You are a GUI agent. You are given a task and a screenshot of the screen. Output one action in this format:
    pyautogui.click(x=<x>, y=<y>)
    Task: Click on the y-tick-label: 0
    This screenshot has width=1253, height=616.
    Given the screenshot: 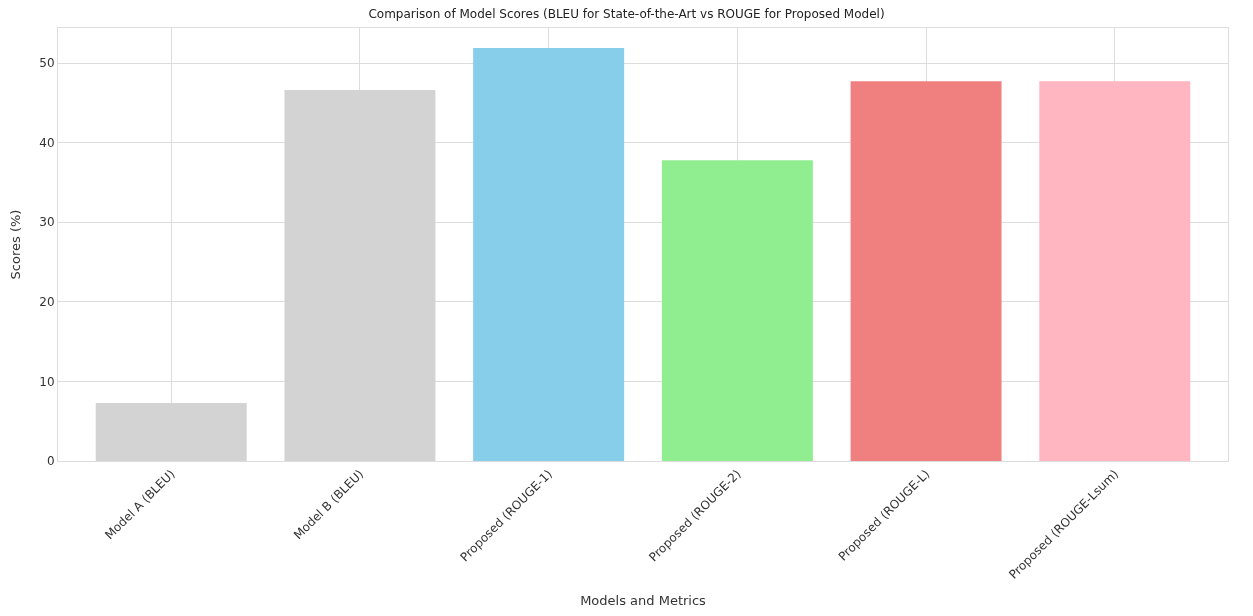 What is the action you would take?
    pyautogui.click(x=50, y=461)
    